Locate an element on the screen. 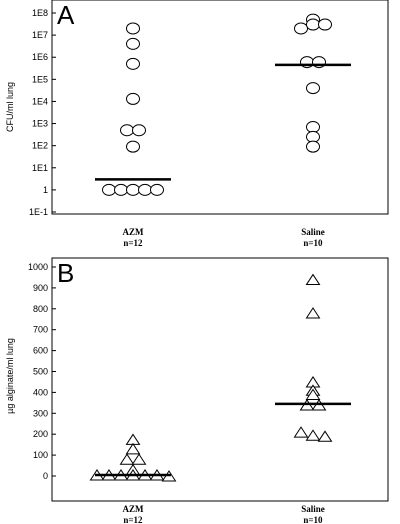 Image resolution: width=400 pixels, height=524 pixels. y-tick-label: 400 is located at coordinates (40, 392).